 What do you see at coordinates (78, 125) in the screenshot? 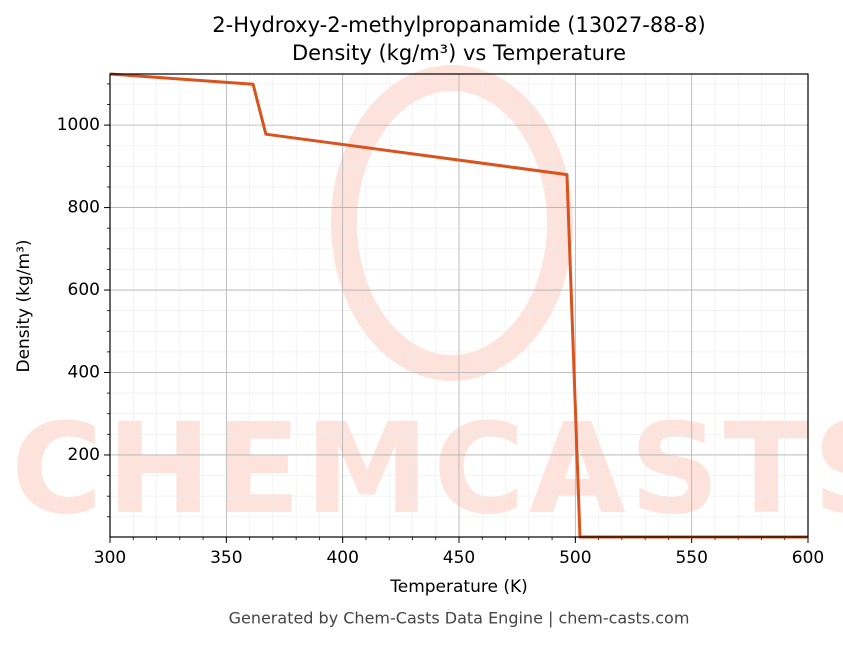
I see `y-tick-label: 1000` at bounding box center [78, 125].